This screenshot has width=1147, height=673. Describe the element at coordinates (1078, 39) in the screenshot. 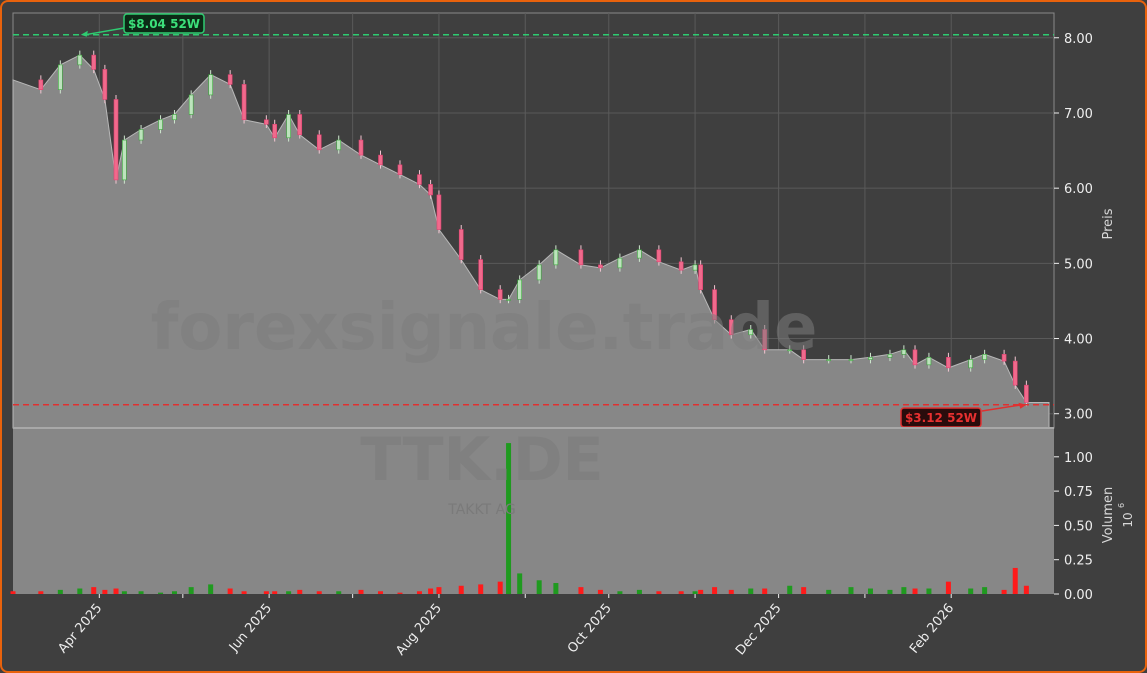

I see `price-tick-label: 8.00` at that location.